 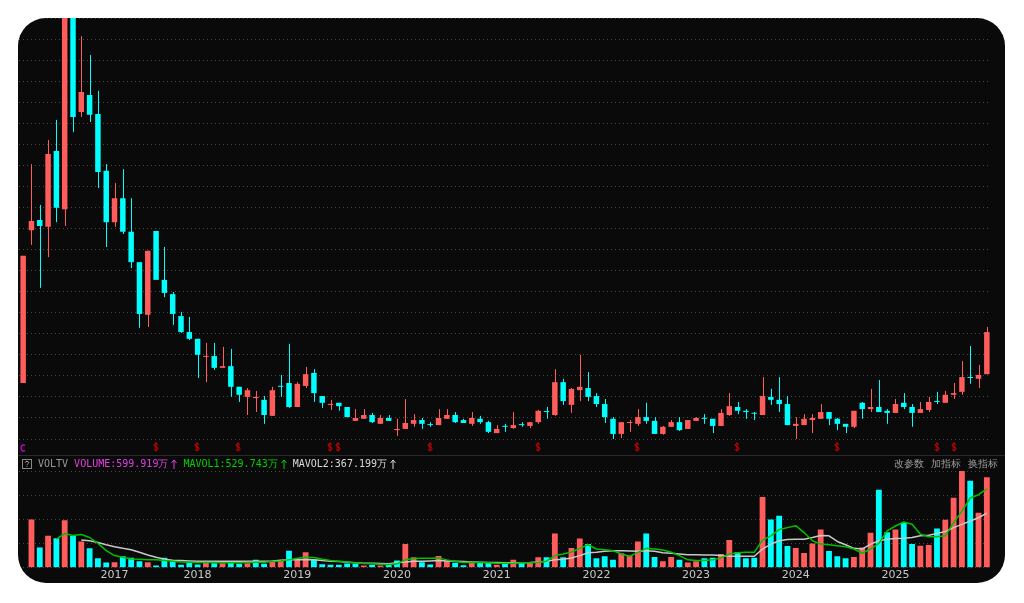 I want to click on text: 加指标, so click(x=946, y=463).